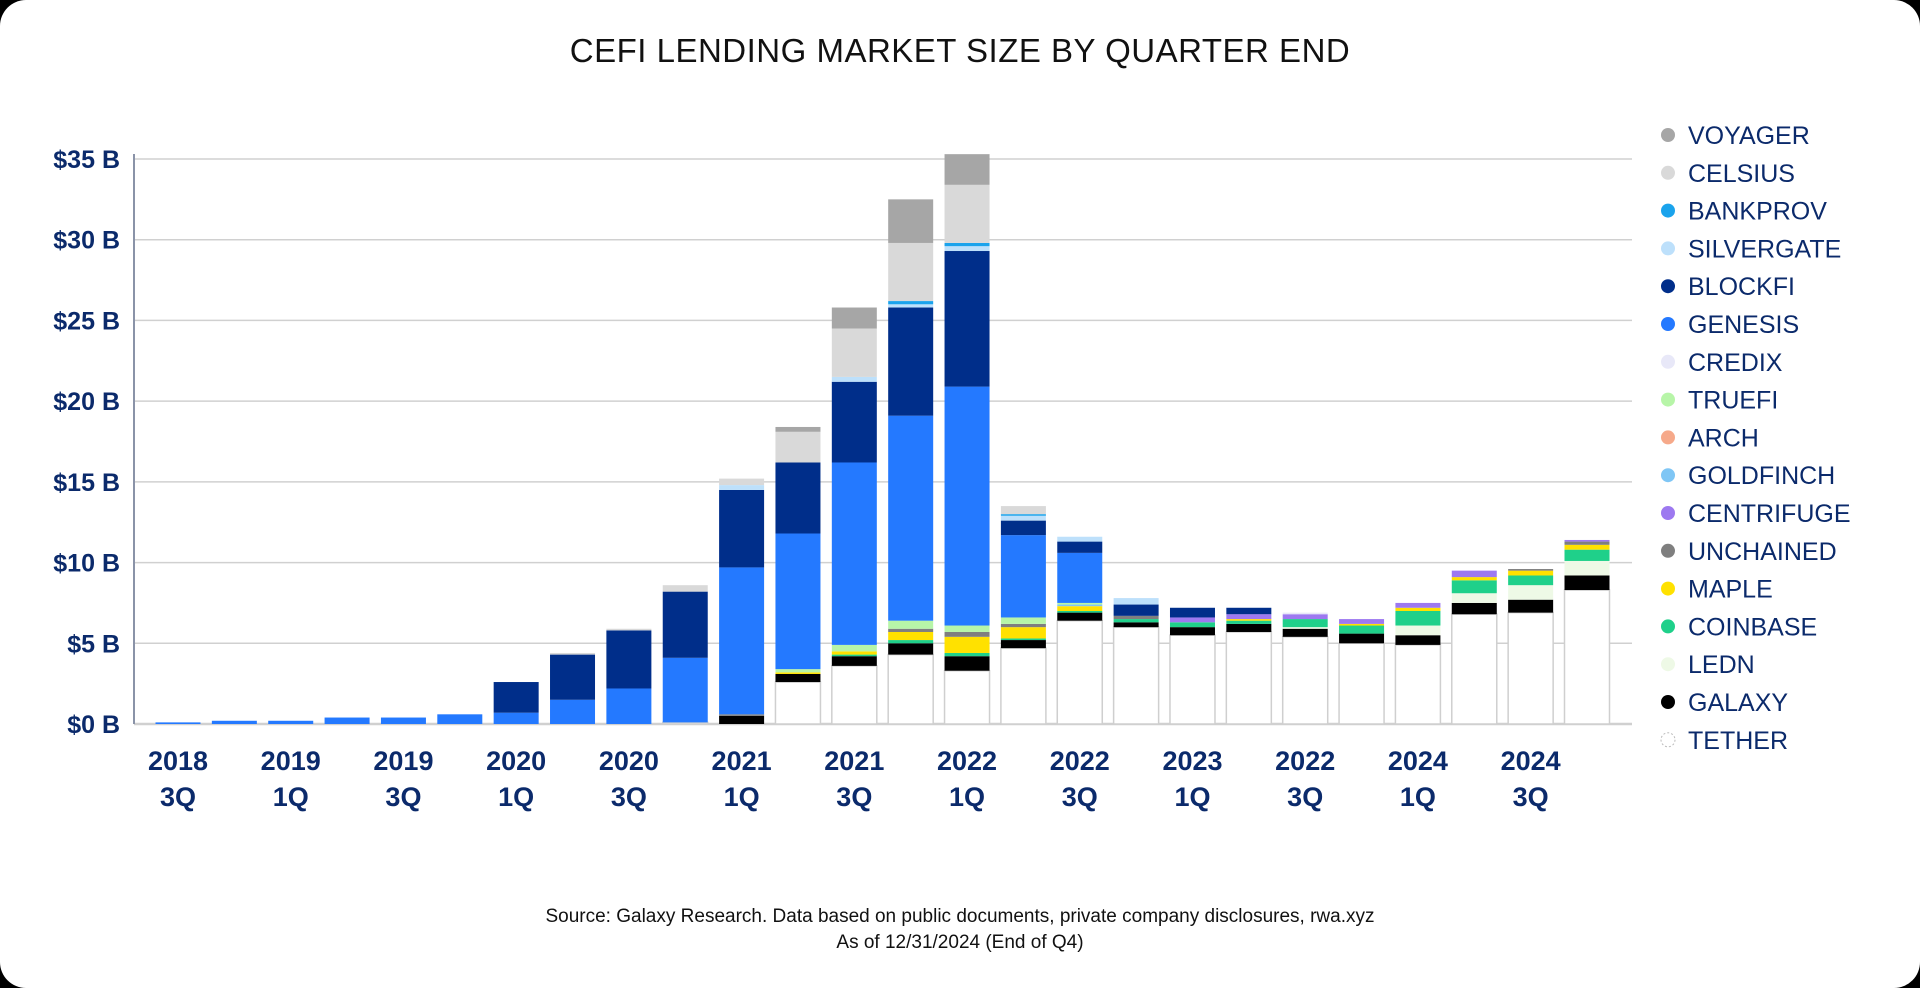 The image size is (1920, 988). What do you see at coordinates (93, 644) in the screenshot?
I see `y-tick-label: $5 B` at bounding box center [93, 644].